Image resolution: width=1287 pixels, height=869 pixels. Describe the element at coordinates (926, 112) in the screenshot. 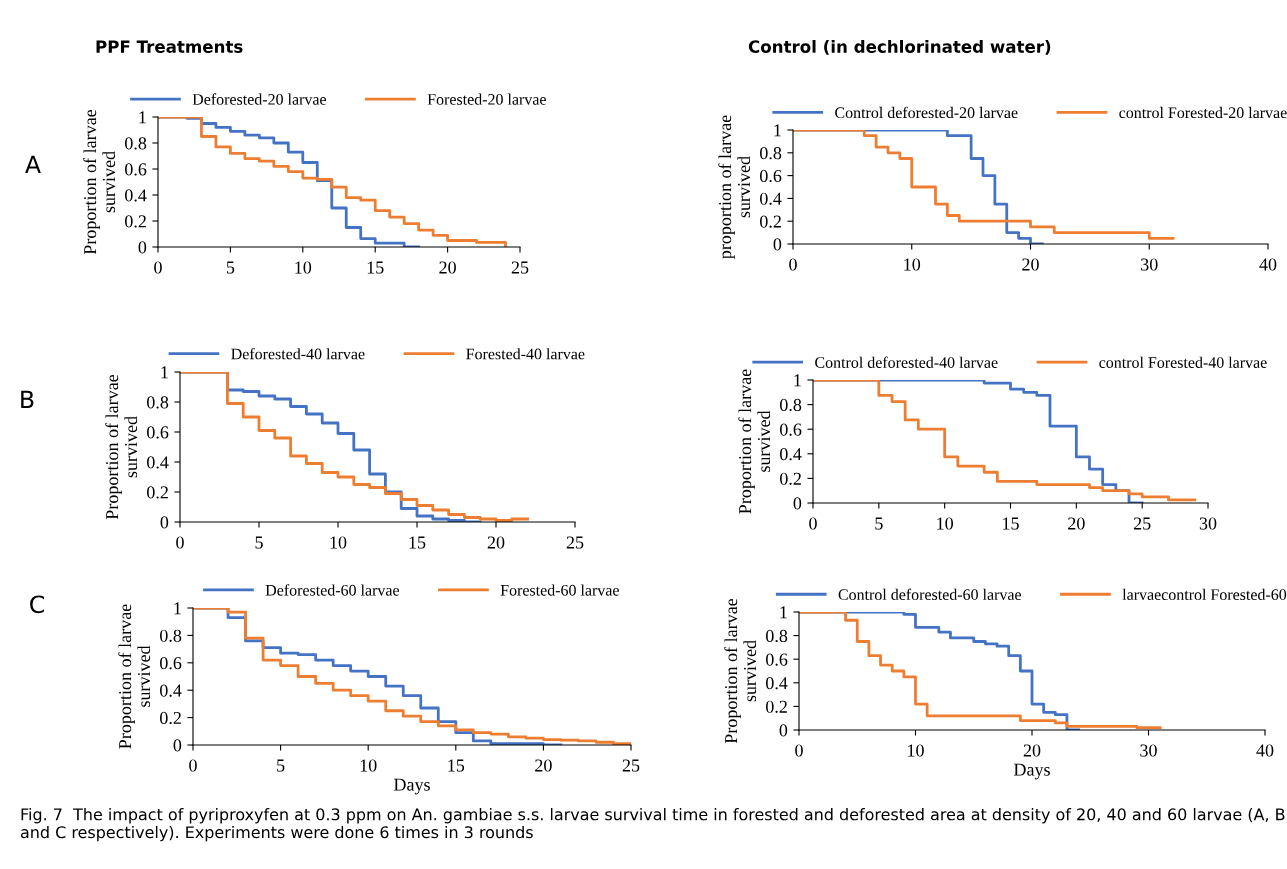

I see `legend-label: Control deforested-20 larvae` at that location.